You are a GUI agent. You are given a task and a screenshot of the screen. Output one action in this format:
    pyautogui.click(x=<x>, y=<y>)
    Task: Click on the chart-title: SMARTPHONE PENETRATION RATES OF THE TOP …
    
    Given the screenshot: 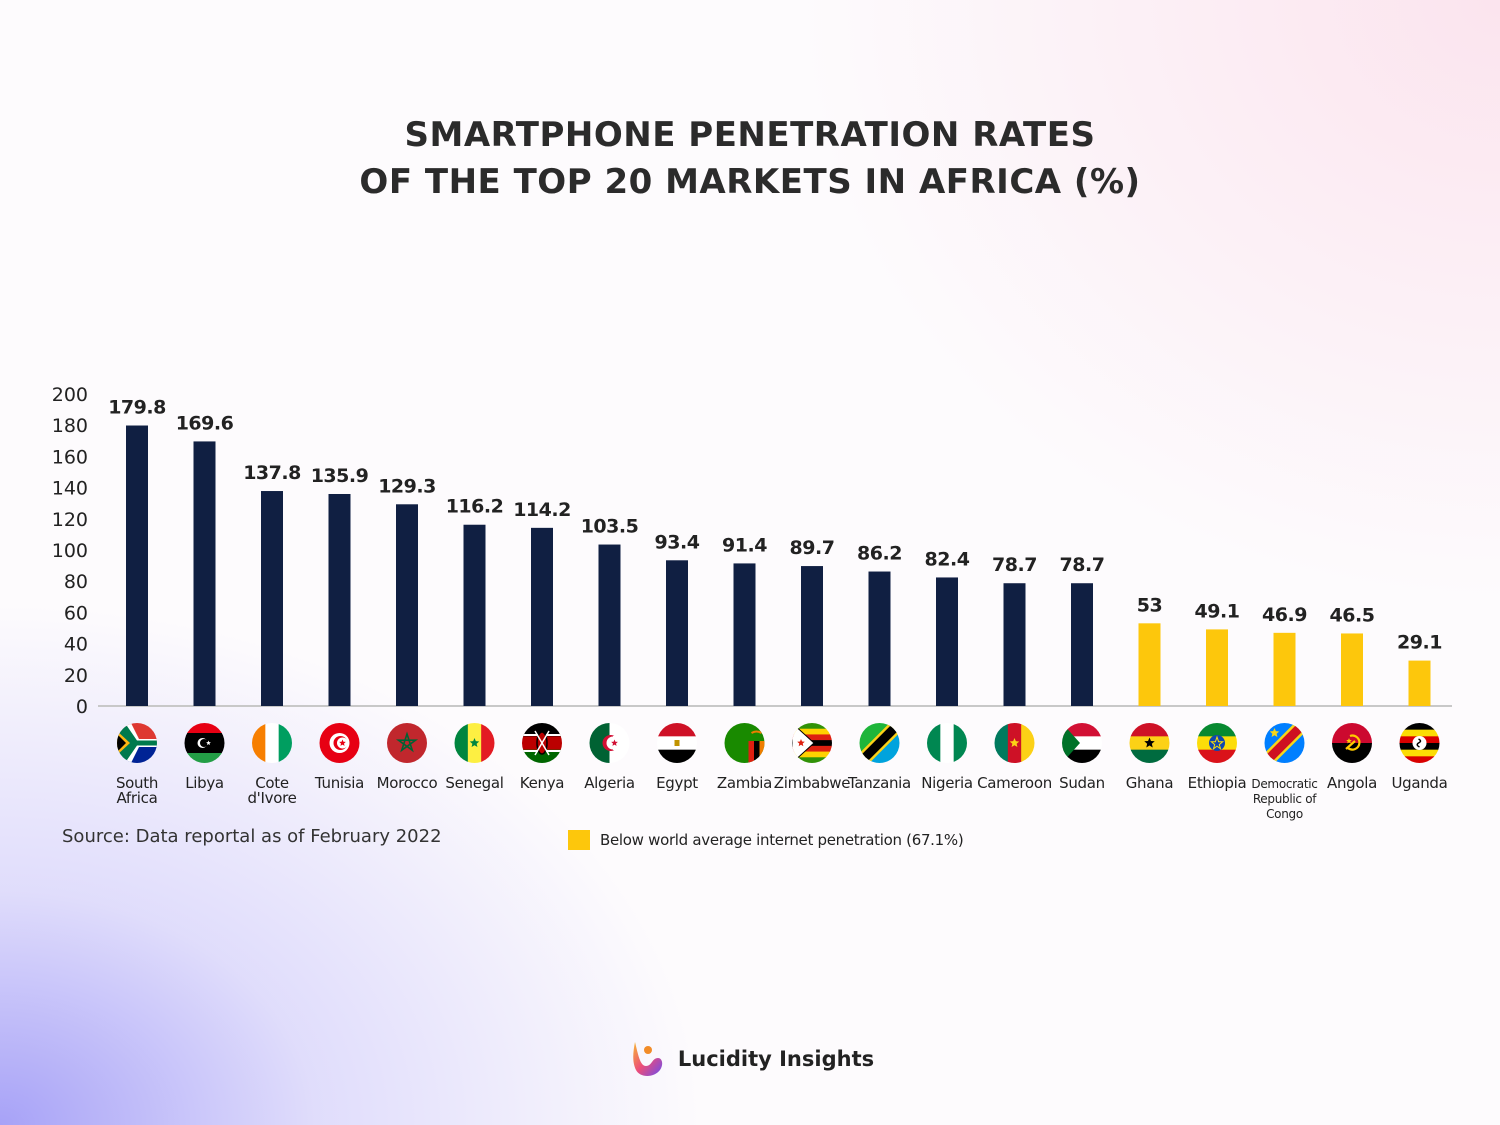 What is the action you would take?
    pyautogui.click(x=750, y=159)
    